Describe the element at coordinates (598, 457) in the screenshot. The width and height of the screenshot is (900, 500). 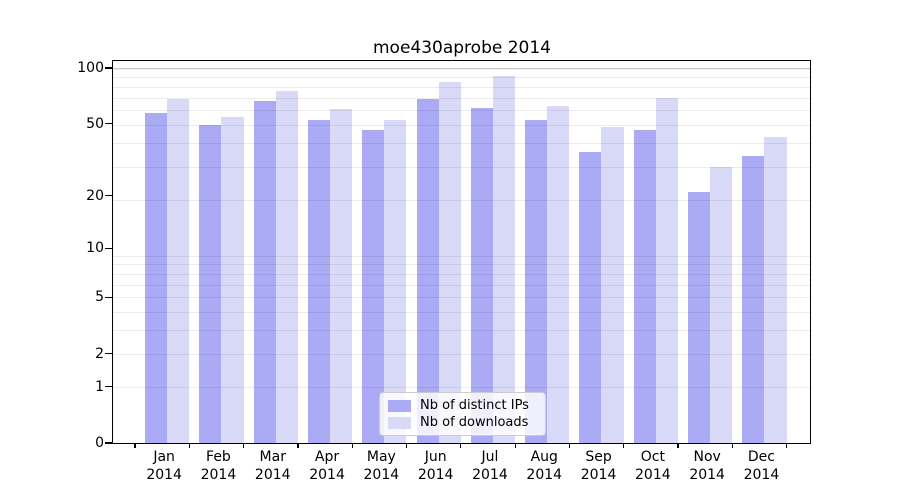
I see `month-name: Sep` at that location.